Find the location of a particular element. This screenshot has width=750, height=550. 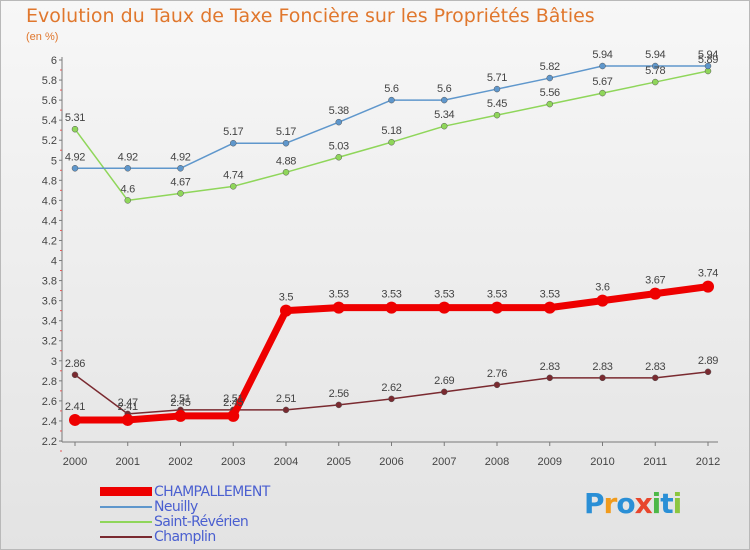

legend-label-saint-reverien: Saint-Révérien is located at coordinates (201, 522).